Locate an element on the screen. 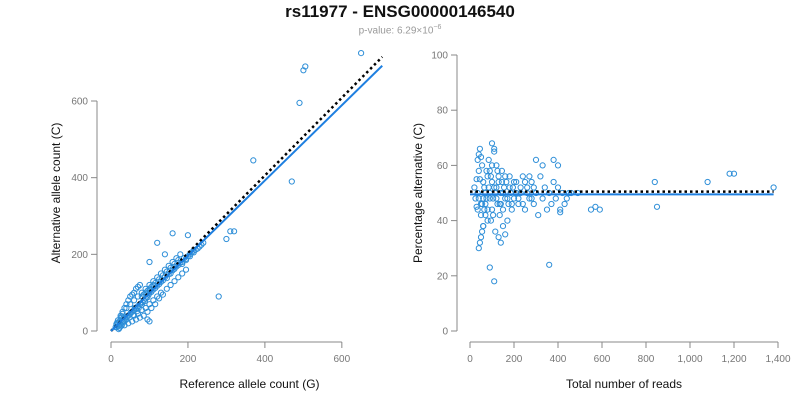  y-tick-label: 80 is located at coordinates (443, 111).